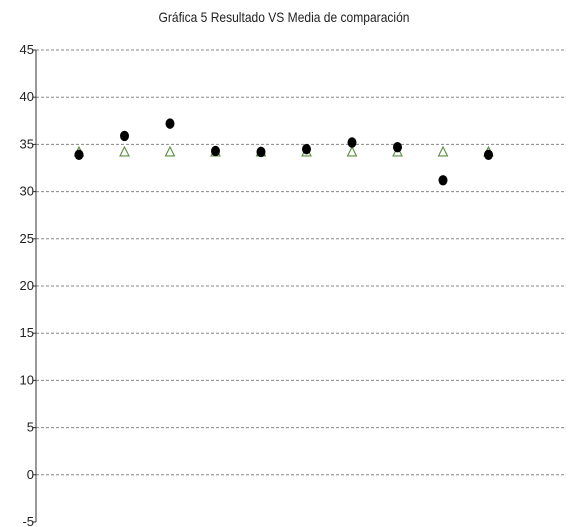  What do you see at coordinates (27, 238) in the screenshot?
I see `y-tick-label: 25` at bounding box center [27, 238].